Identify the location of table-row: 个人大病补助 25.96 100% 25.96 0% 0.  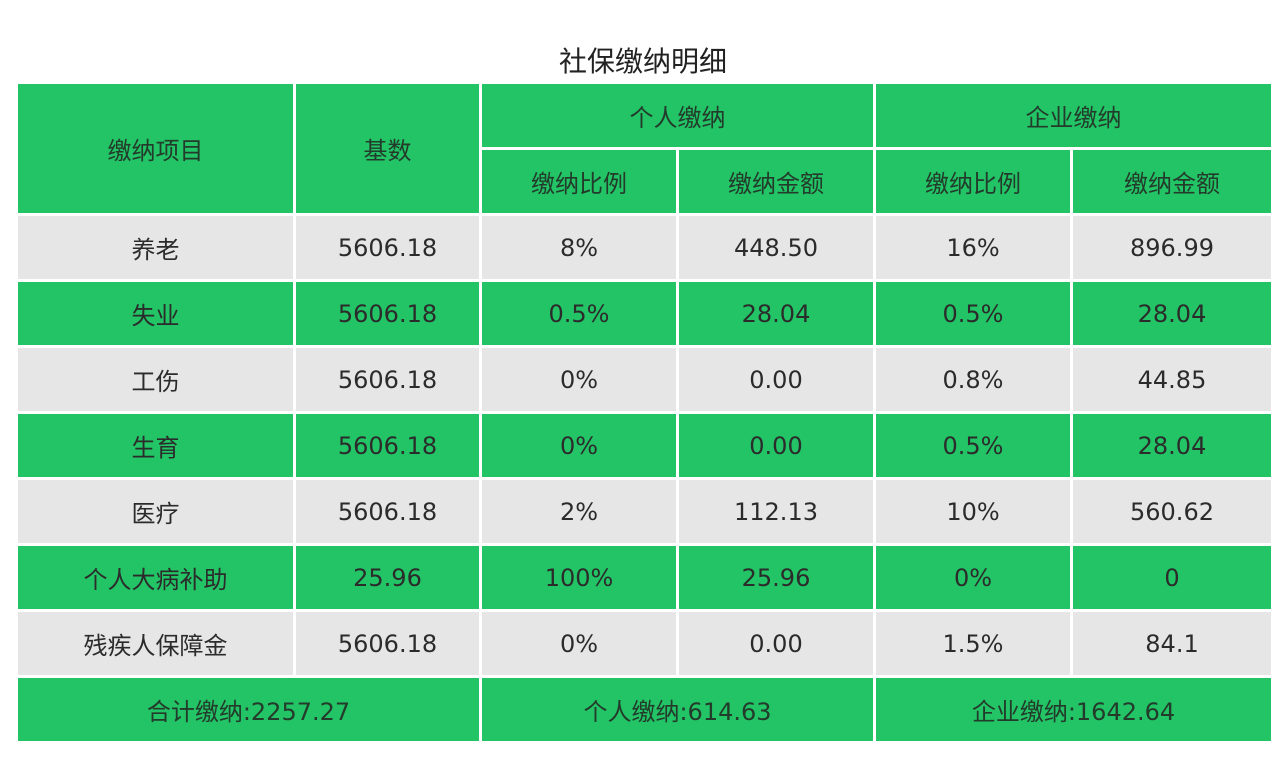
(644, 577).